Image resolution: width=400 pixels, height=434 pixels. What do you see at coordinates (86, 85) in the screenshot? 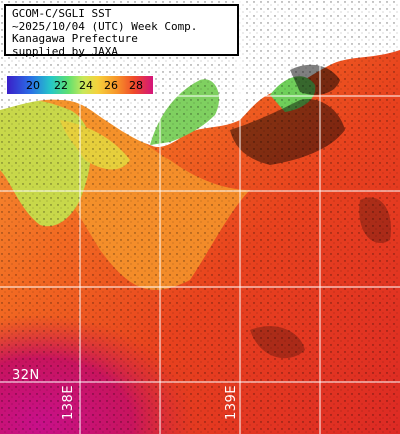
I see `legend-tick-24: 24` at bounding box center [86, 85].